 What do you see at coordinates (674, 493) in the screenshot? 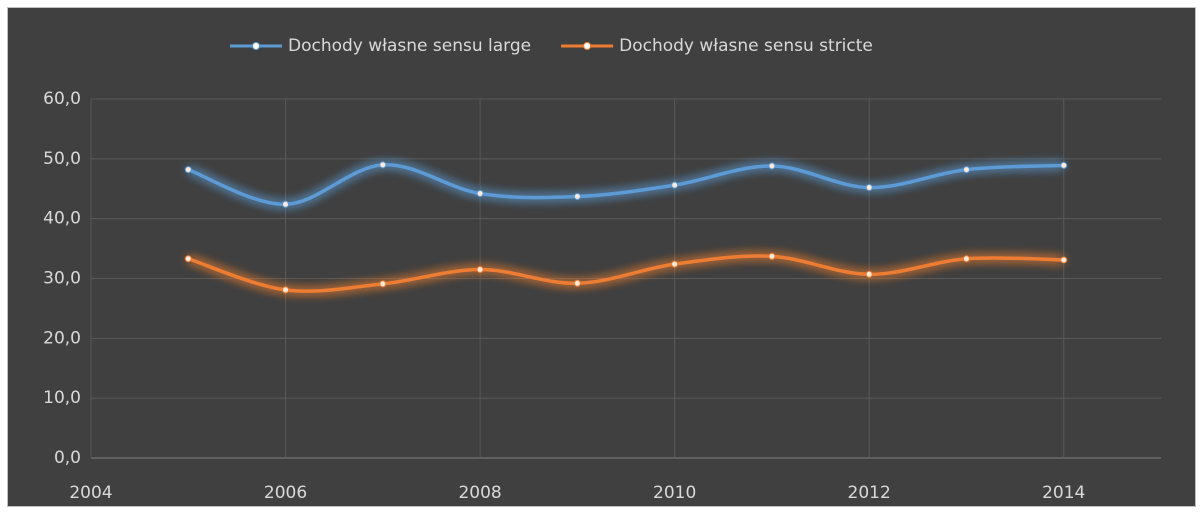
I see `x-tick-label: 2010` at bounding box center [674, 493].